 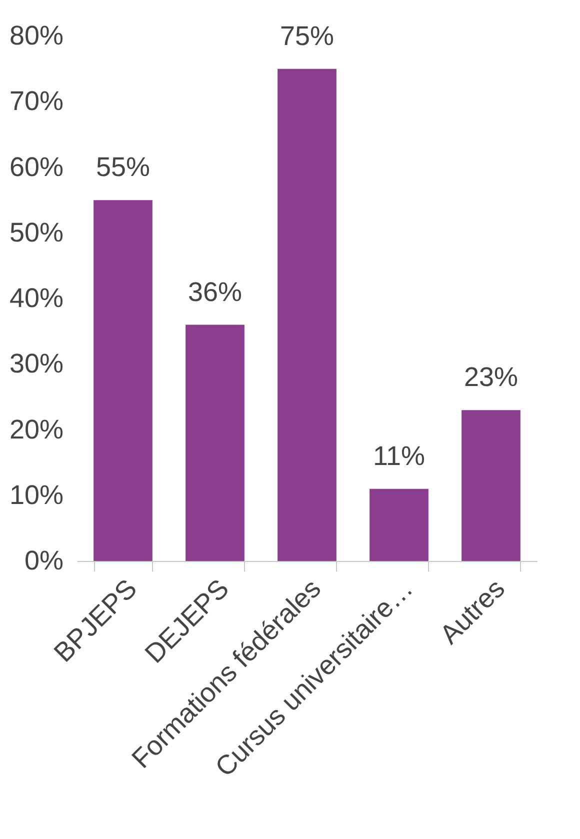 What do you see at coordinates (44, 561) in the screenshot?
I see `y-tick-label: 0%` at bounding box center [44, 561].